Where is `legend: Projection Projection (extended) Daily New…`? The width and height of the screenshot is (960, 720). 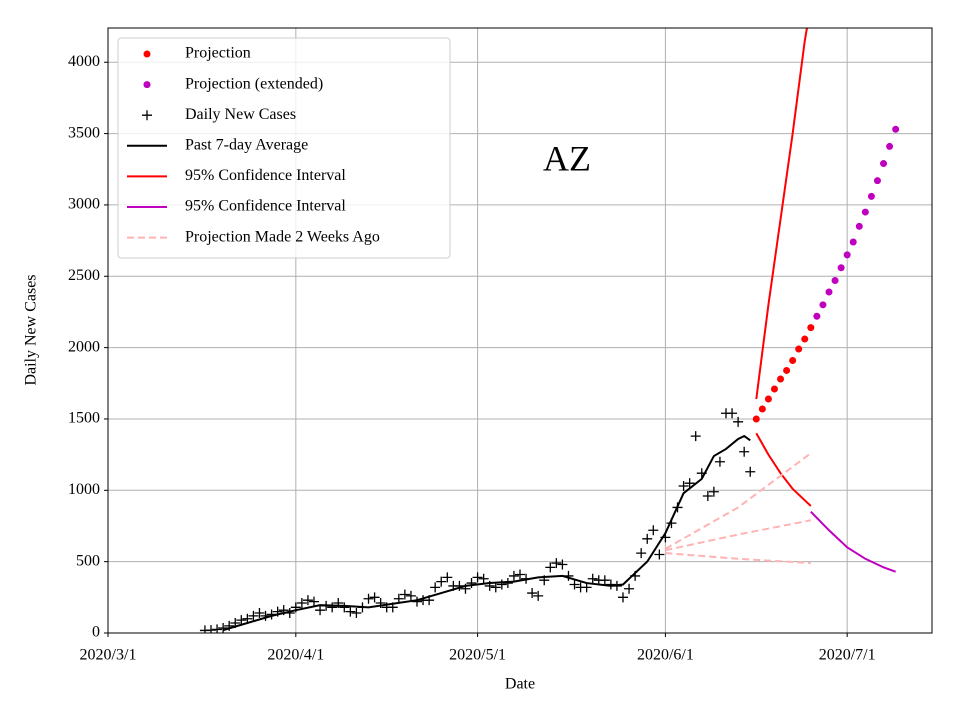
legend: Projection Projection (extended) Daily New… is located at coordinates (284, 148).